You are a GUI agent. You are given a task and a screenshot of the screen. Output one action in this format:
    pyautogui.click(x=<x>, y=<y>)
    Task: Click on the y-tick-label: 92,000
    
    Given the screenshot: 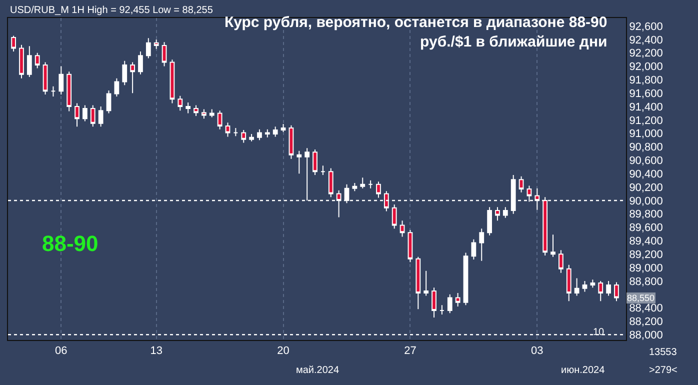 What is the action you would take?
    pyautogui.click(x=646, y=67)
    